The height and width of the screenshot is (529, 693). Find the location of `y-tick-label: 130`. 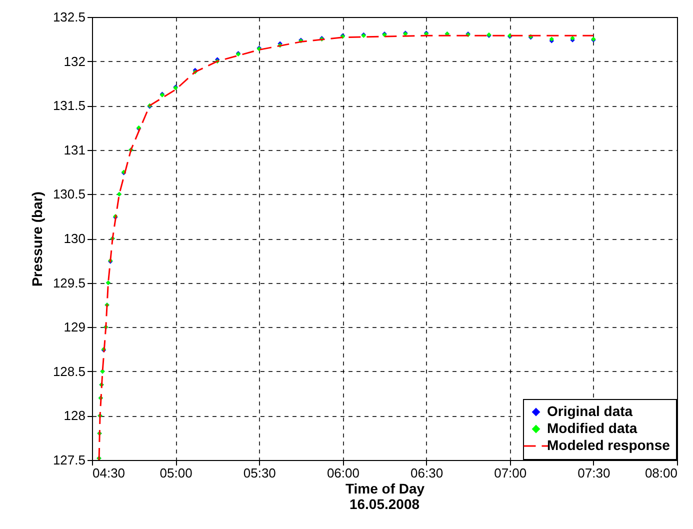

y-tick-label: 130 is located at coordinates (75, 238).